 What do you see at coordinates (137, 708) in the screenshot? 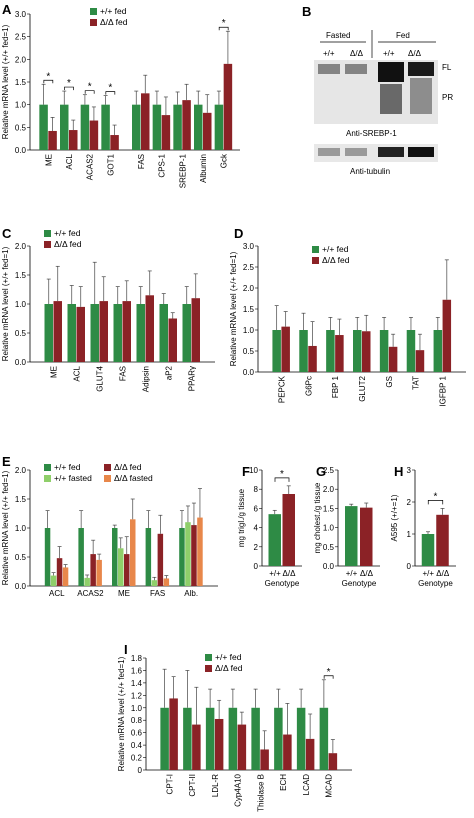
I see `y-tick-label-I: 1.0` at bounding box center [137, 708].